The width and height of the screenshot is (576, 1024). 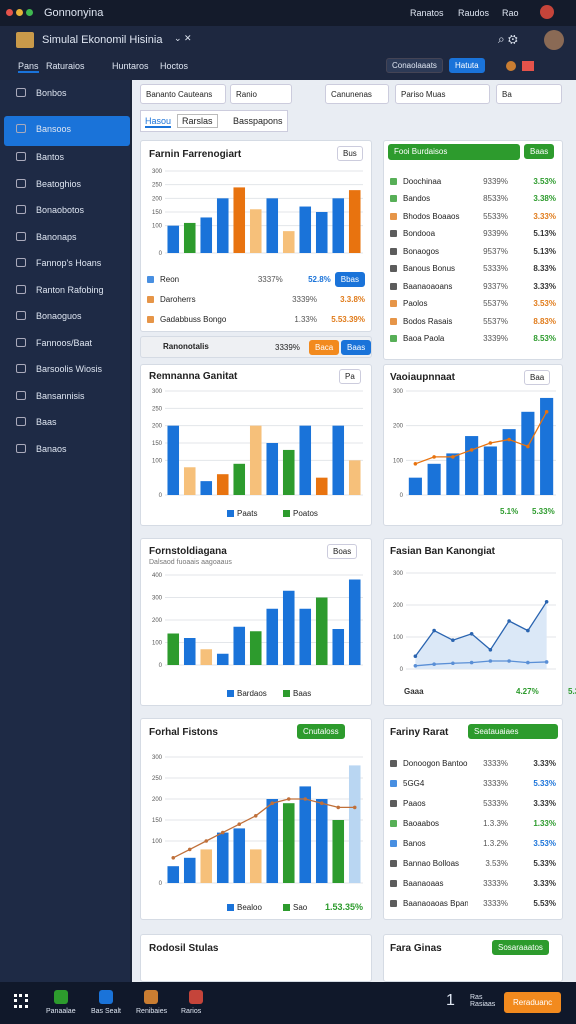 What do you see at coordinates (60, 395) in the screenshot?
I see `sidebar-item: Bansannisis` at bounding box center [60, 395].